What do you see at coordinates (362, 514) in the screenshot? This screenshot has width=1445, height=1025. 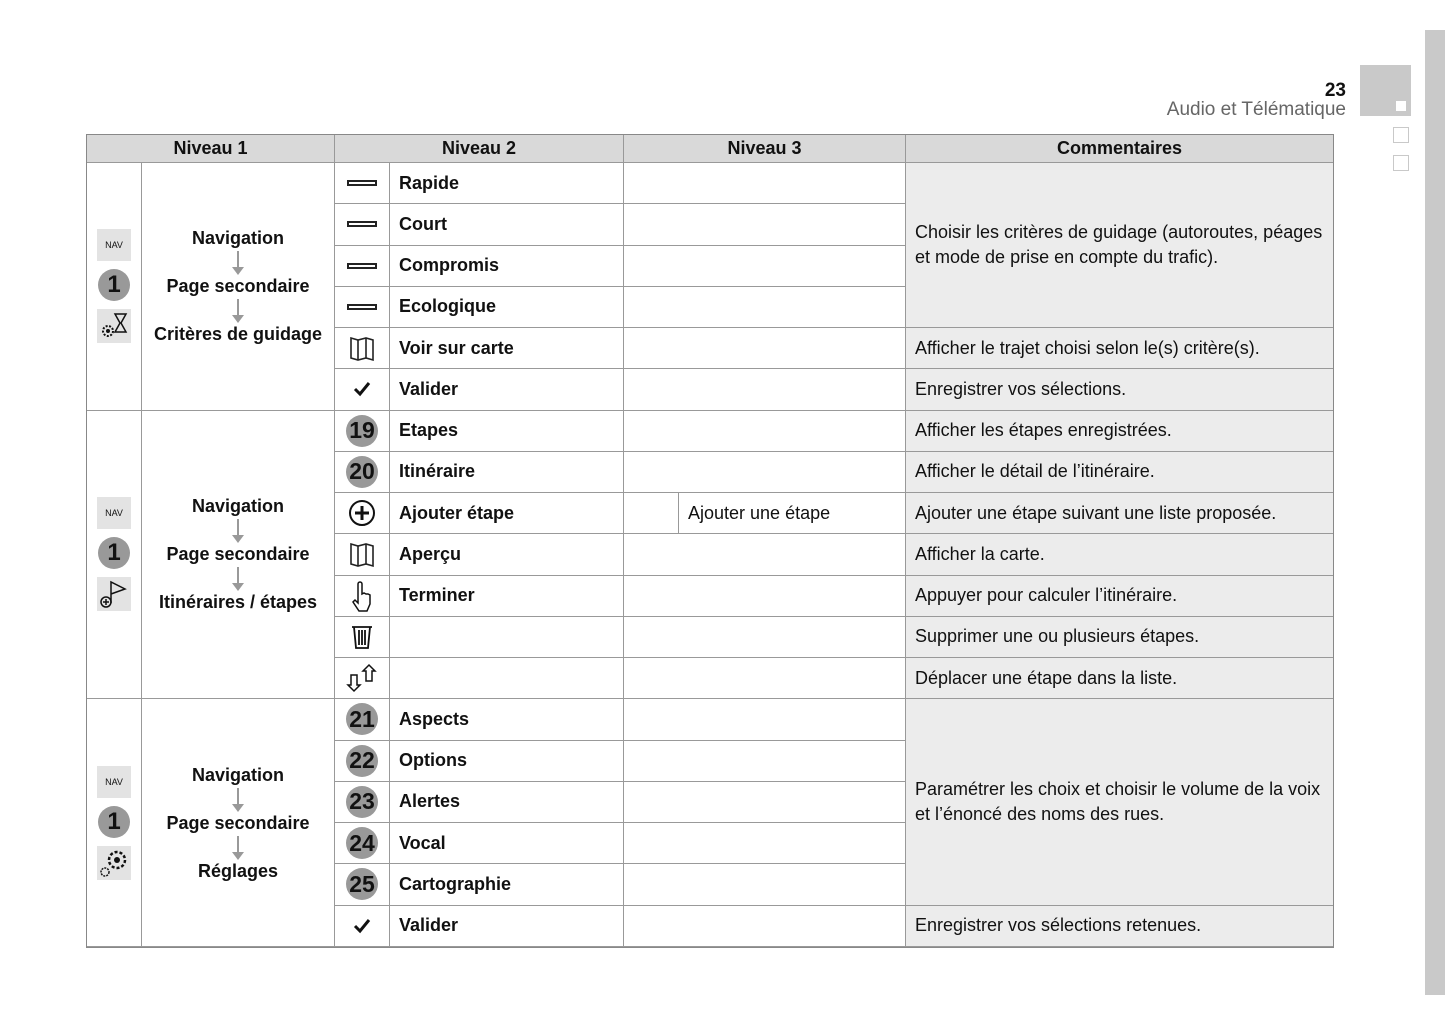 I see `plus-circle-icon` at bounding box center [362, 514].